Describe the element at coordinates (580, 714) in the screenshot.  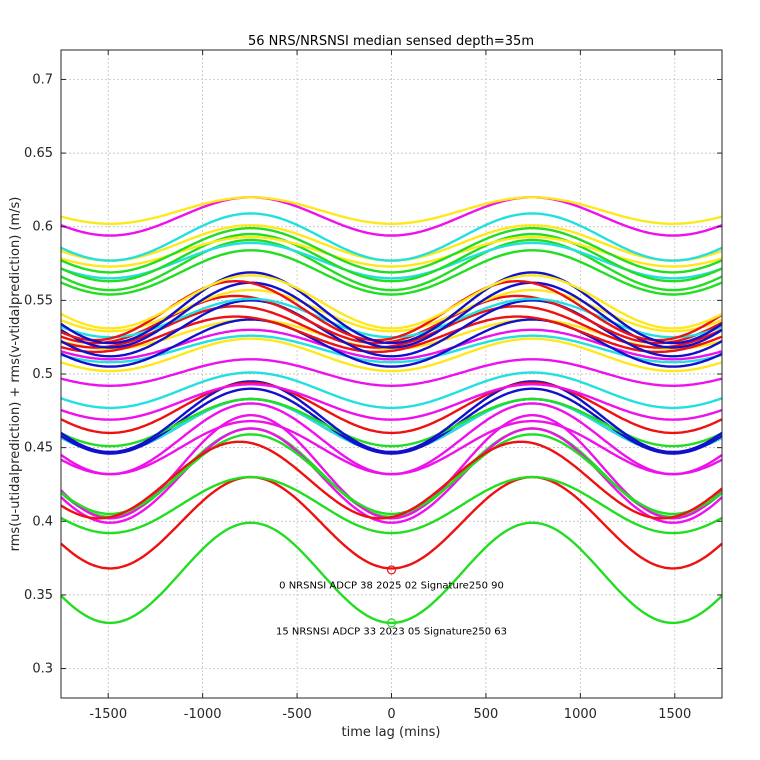
I see `x-tick-label: 1000` at that location.